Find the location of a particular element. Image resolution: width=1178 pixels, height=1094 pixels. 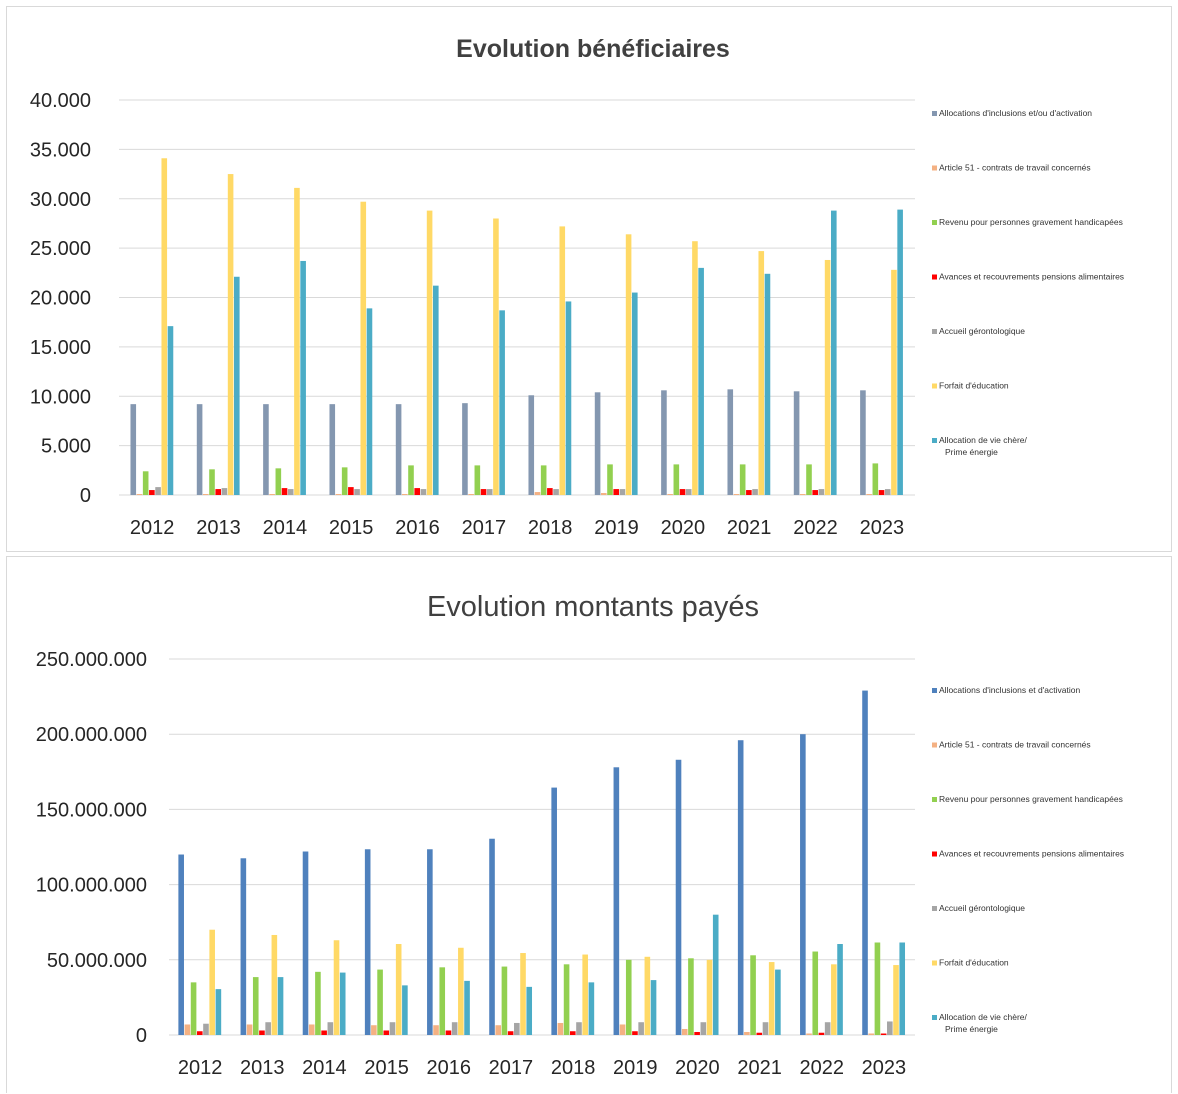

x-tick-label: 2013 is located at coordinates (218, 528).